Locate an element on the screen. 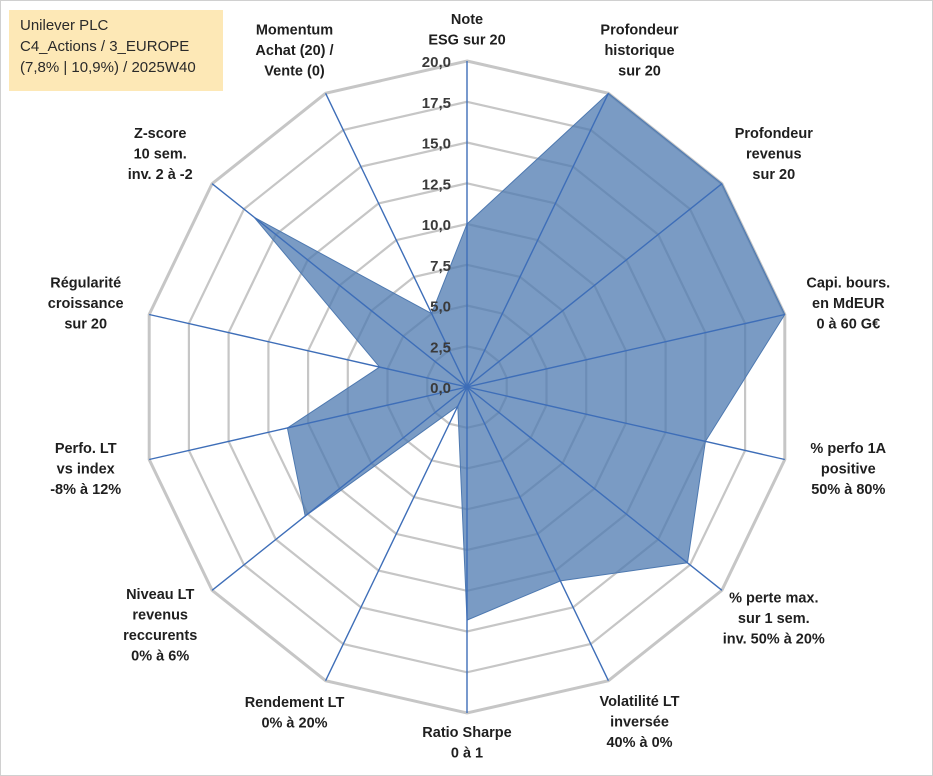 The height and width of the screenshot is (776, 933). axis-label-line: vs index is located at coordinates (86, 470).